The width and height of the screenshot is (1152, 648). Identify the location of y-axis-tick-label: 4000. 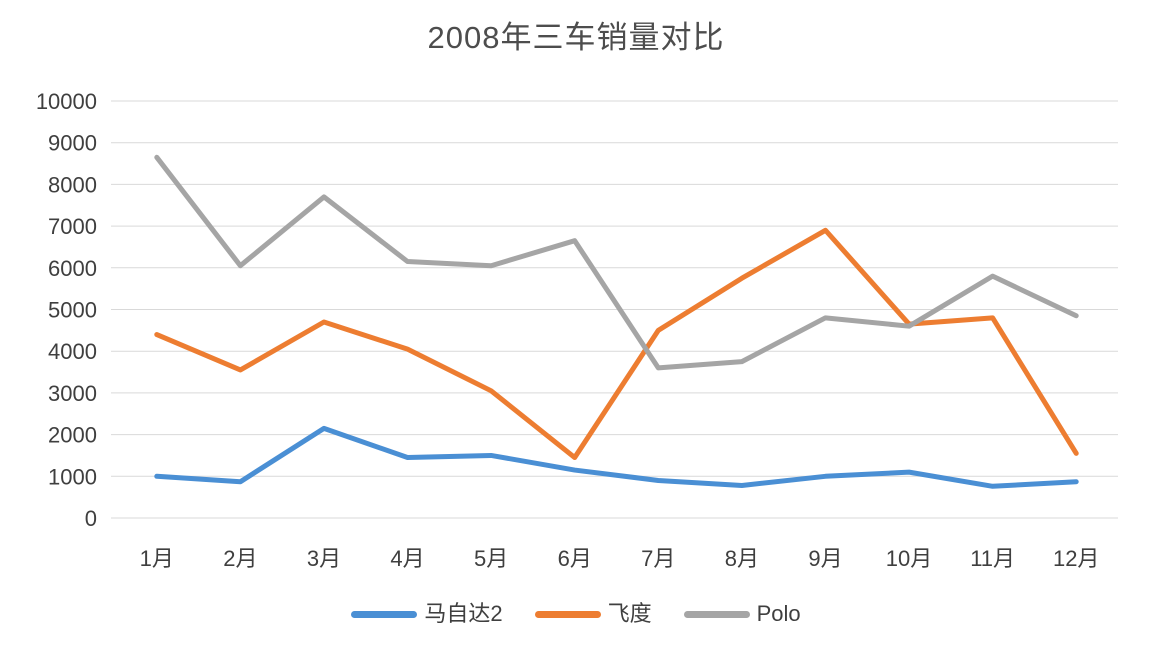
(72, 351).